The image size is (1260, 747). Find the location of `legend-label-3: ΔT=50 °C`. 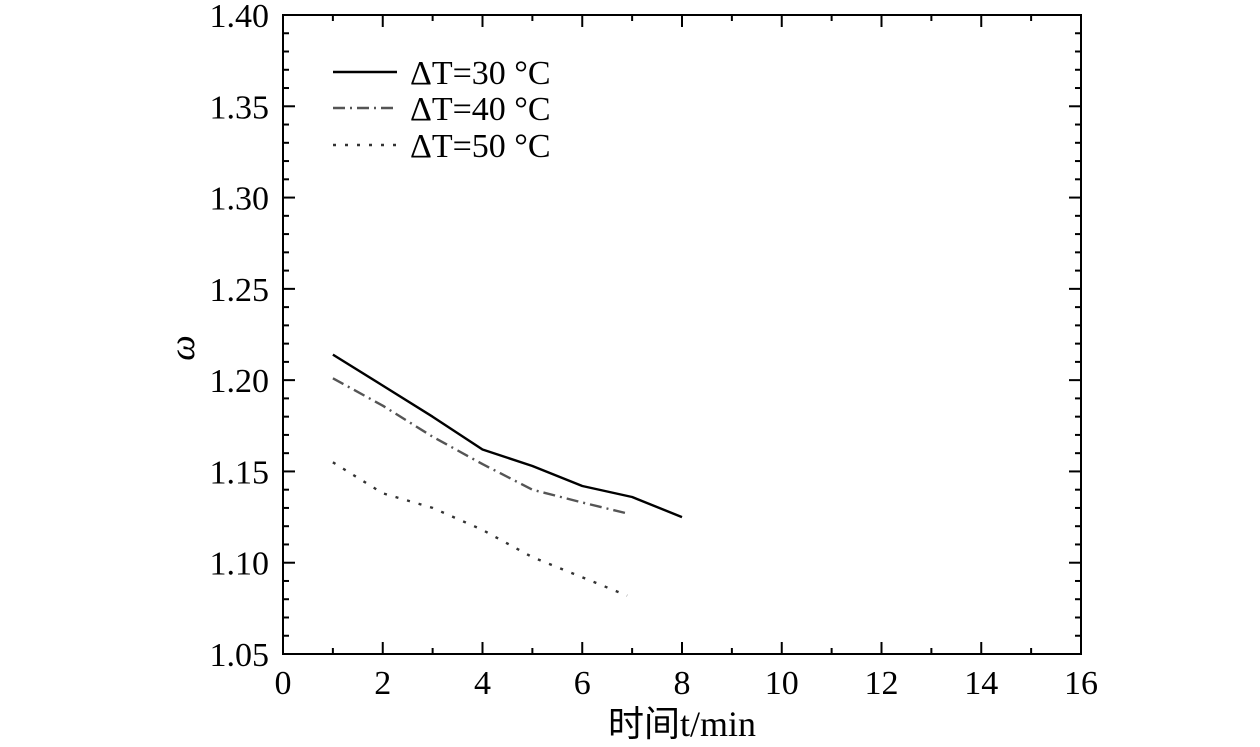

legend-label-3: ΔT=50 °C is located at coordinates (480, 146).